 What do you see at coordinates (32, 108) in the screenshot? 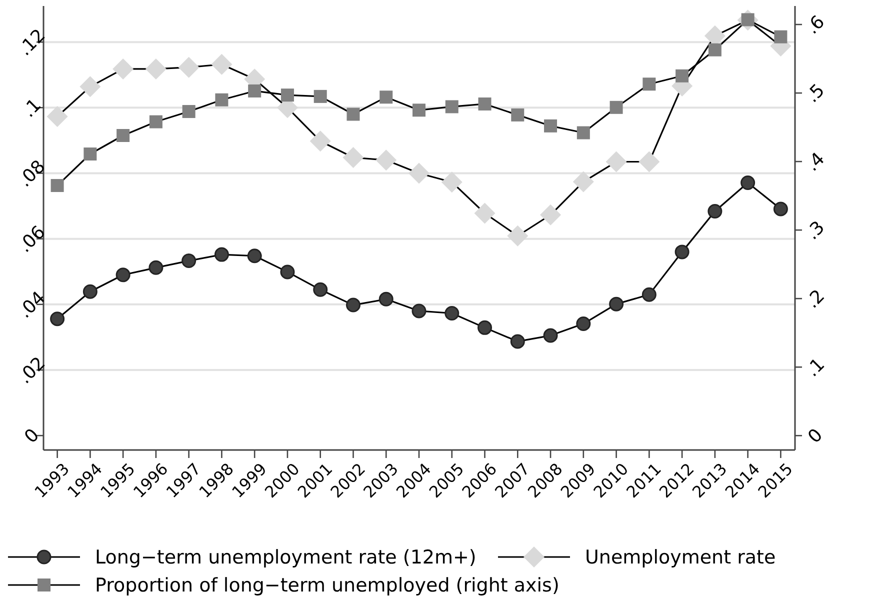
I see `y-tick-label: .1` at bounding box center [32, 108].